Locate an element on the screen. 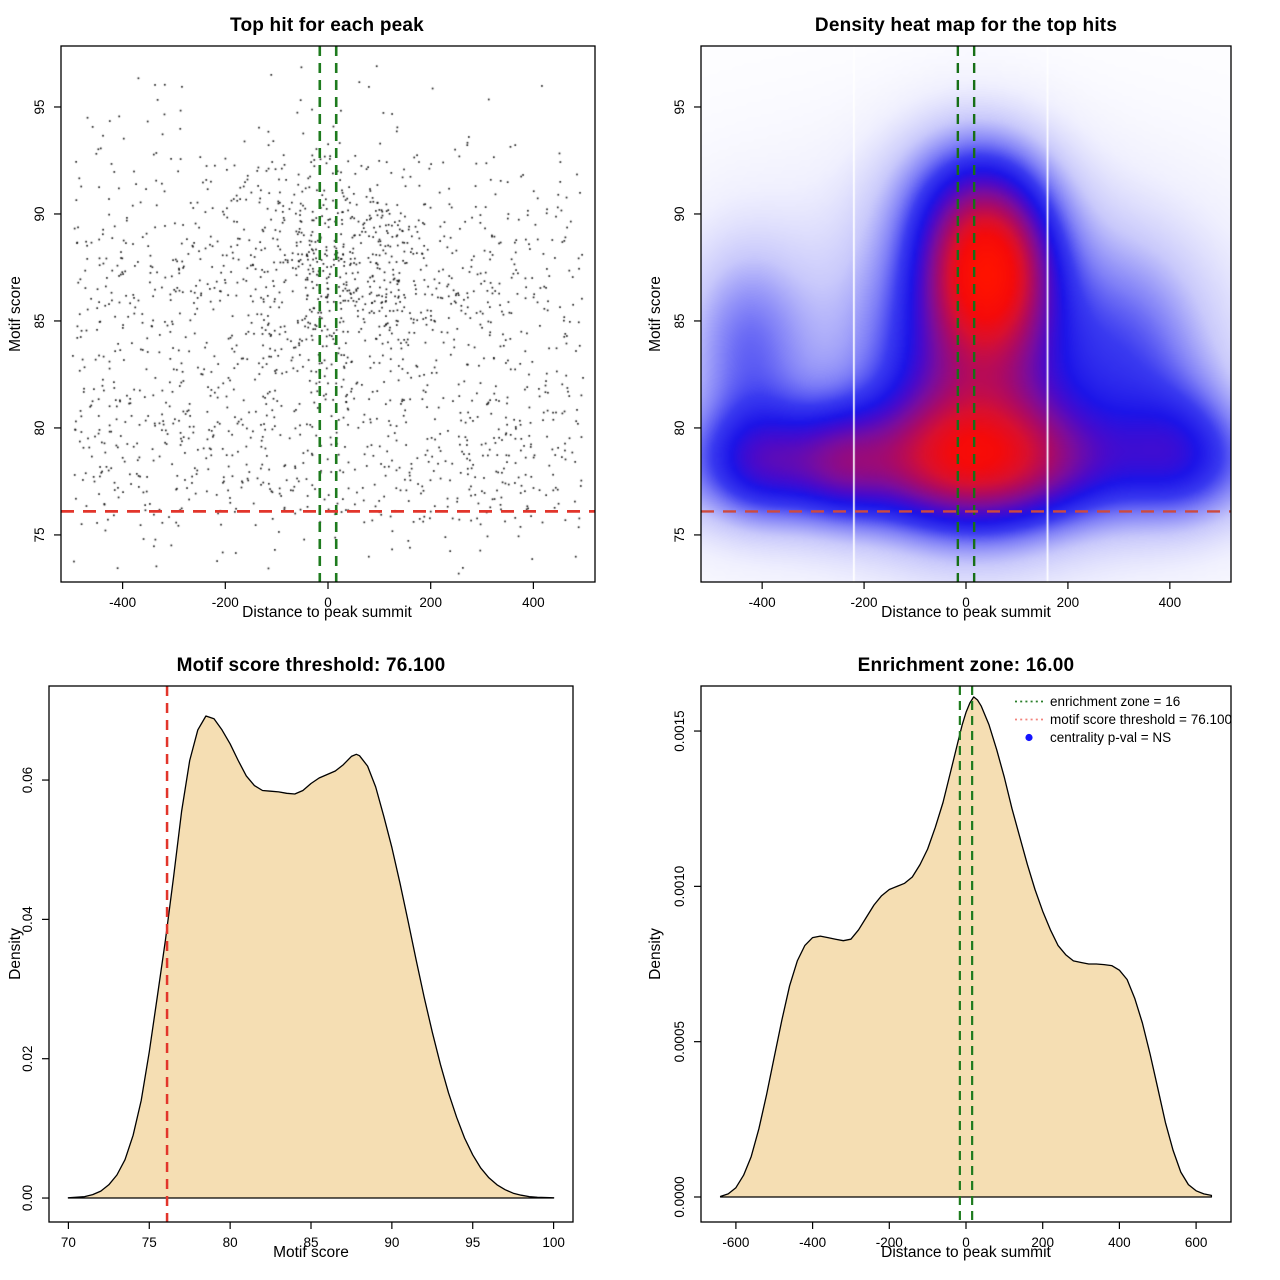 The width and height of the screenshot is (1280, 1280). x-tick-label: 85 is located at coordinates (310, 1242).